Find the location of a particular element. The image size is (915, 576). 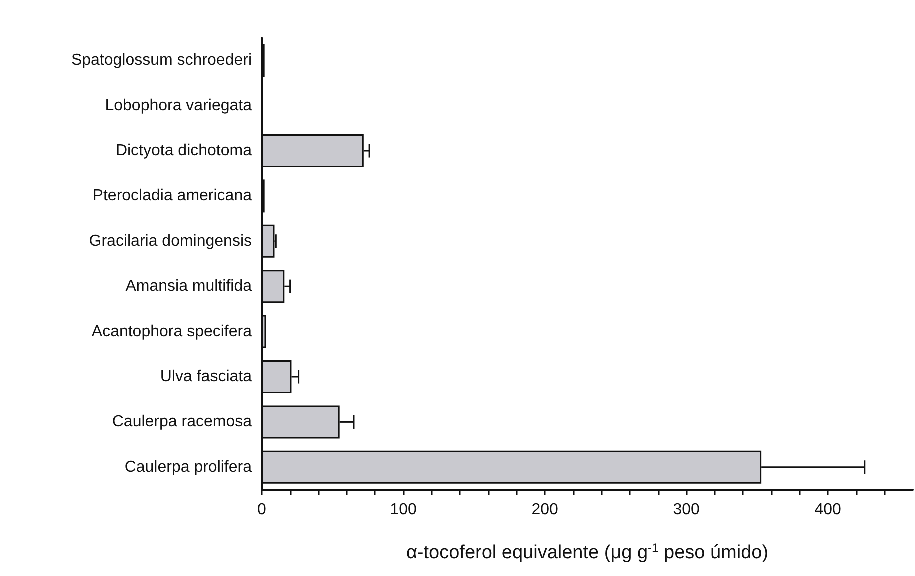

y-tick-label: Gracilaria domingensis is located at coordinates (170, 241).